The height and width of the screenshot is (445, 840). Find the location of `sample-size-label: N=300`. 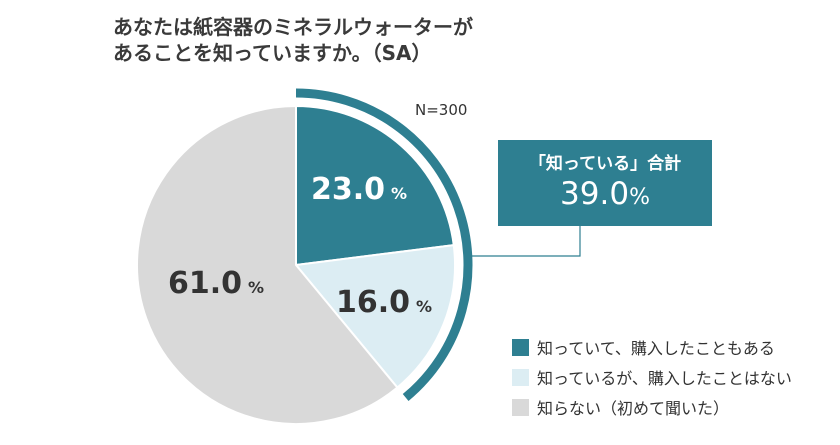

sample-size-label: N=300 is located at coordinates (441, 110).